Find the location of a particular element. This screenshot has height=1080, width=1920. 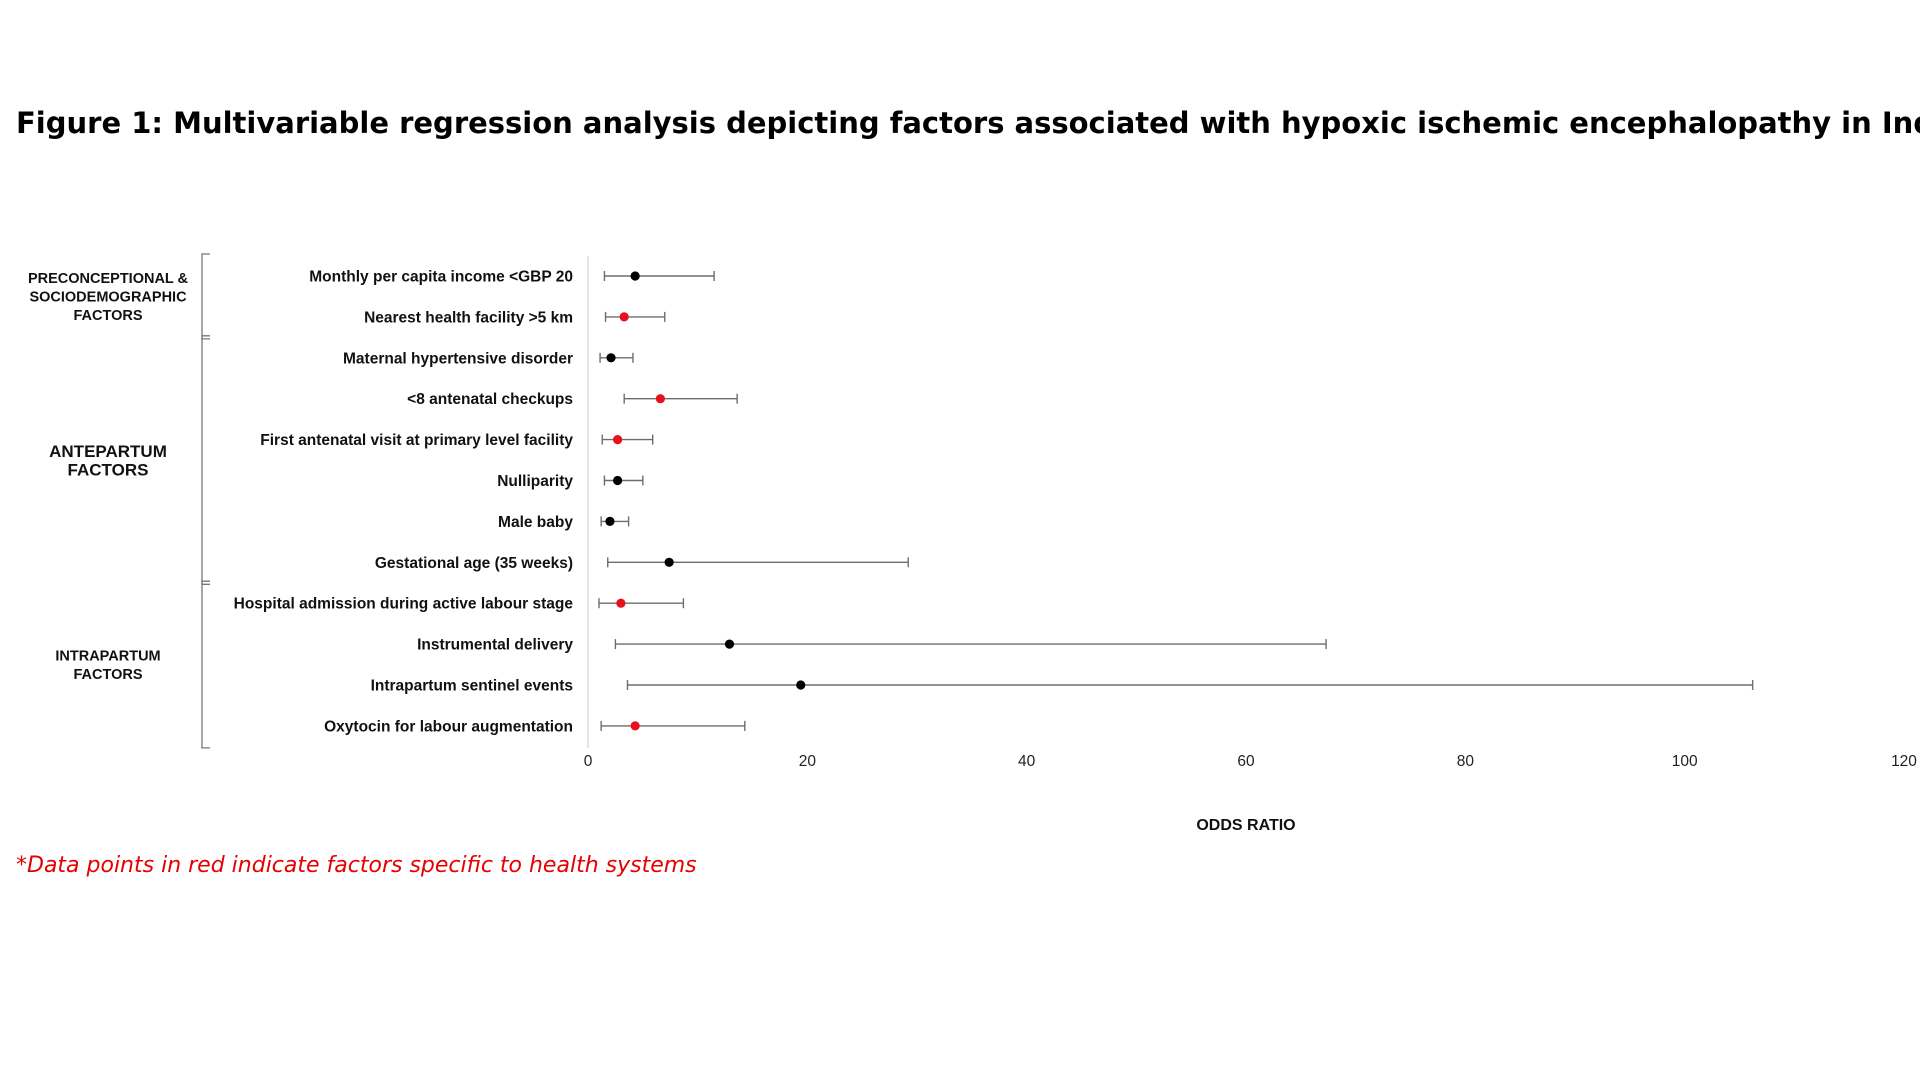

group-label: PRECONCEPTIONAL & is located at coordinates (108, 279).